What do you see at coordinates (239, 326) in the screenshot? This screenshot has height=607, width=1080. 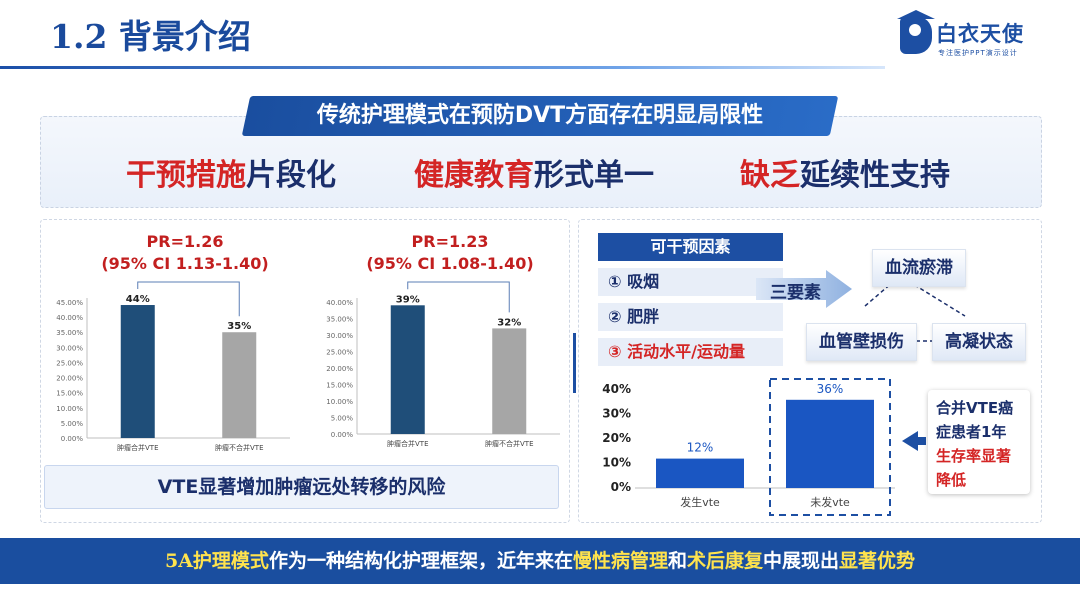 I see `data-label: 35%` at bounding box center [239, 326].